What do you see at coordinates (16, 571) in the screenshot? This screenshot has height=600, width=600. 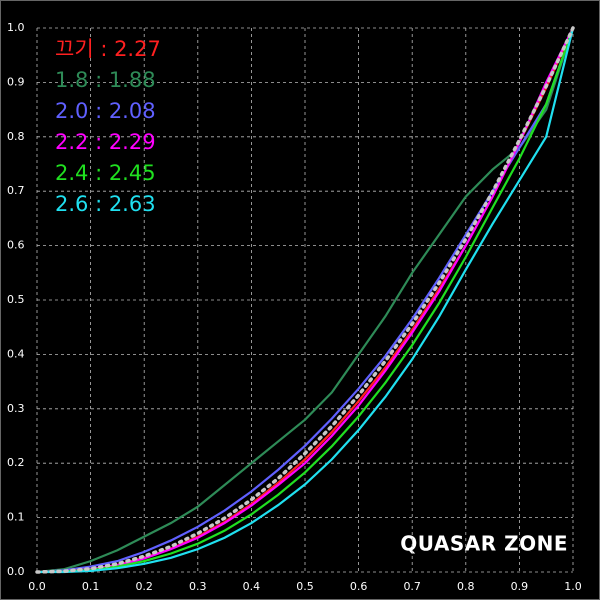 I see `y-tick-label: 0.0` at bounding box center [16, 571].